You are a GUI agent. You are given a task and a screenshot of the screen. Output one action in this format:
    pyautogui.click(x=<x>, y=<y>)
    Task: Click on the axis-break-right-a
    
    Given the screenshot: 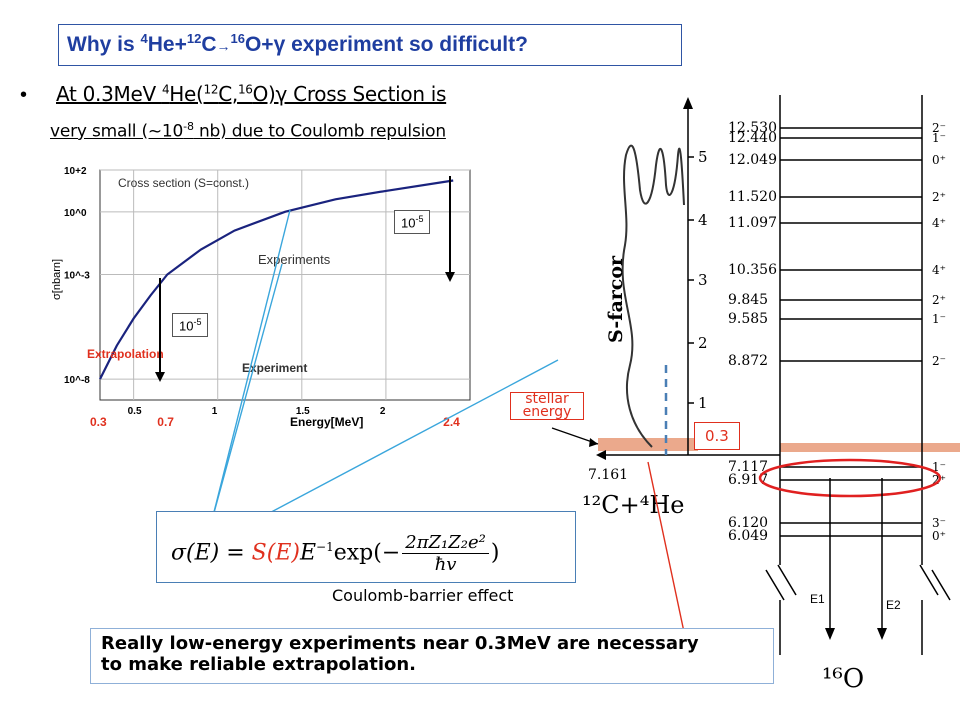 What is the action you would take?
    pyautogui.click(x=929, y=580)
    